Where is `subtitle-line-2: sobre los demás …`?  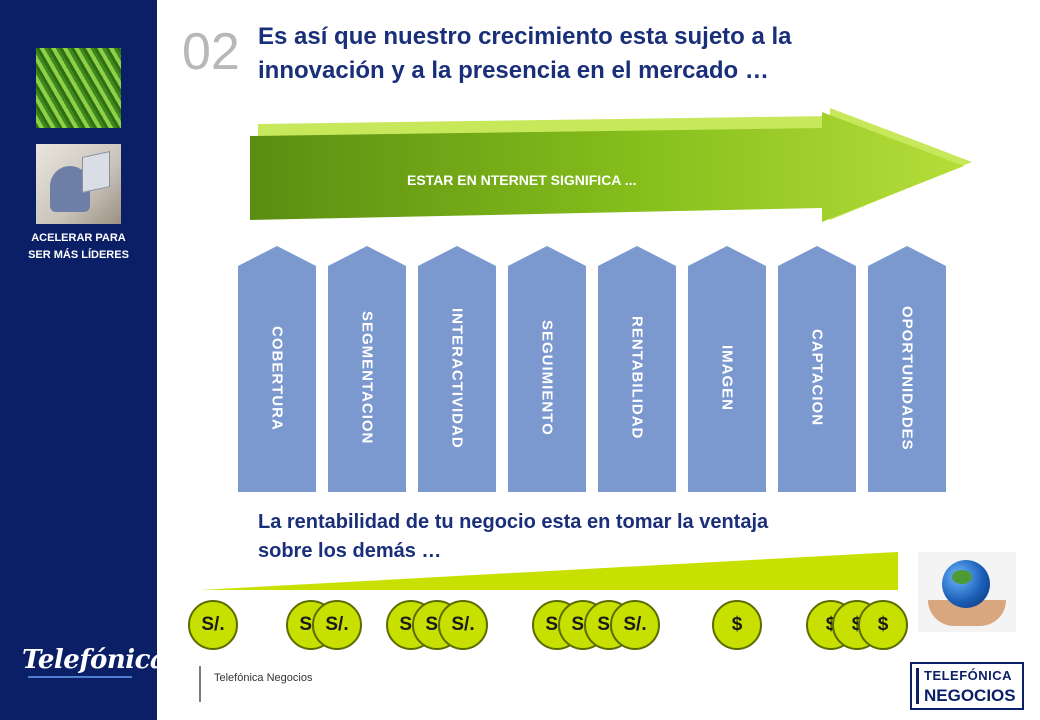
subtitle-line-2: sobre los demás … is located at coordinates (350, 551).